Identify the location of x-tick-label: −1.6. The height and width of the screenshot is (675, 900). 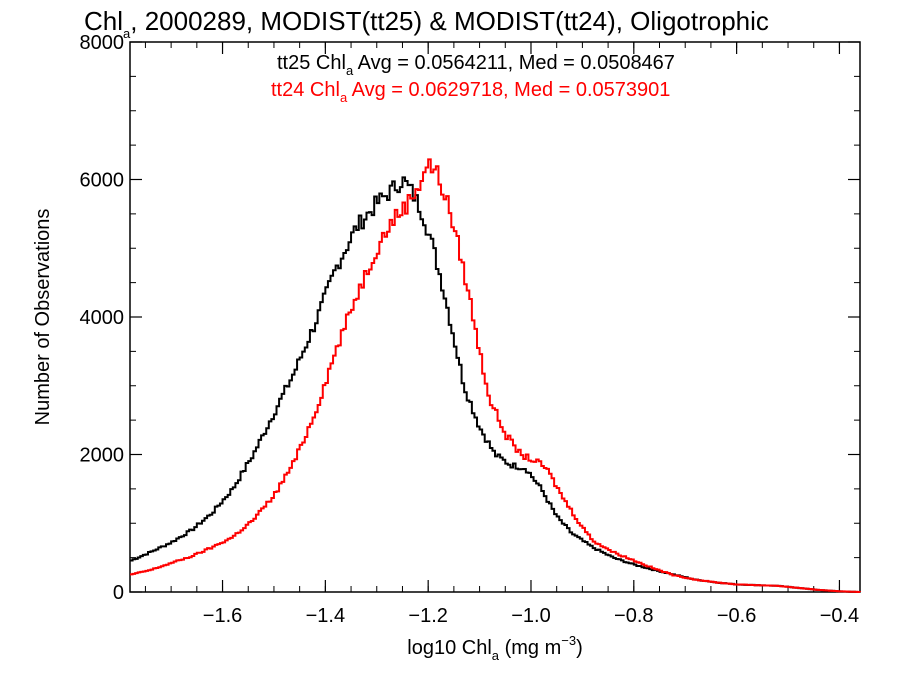
(222, 616).